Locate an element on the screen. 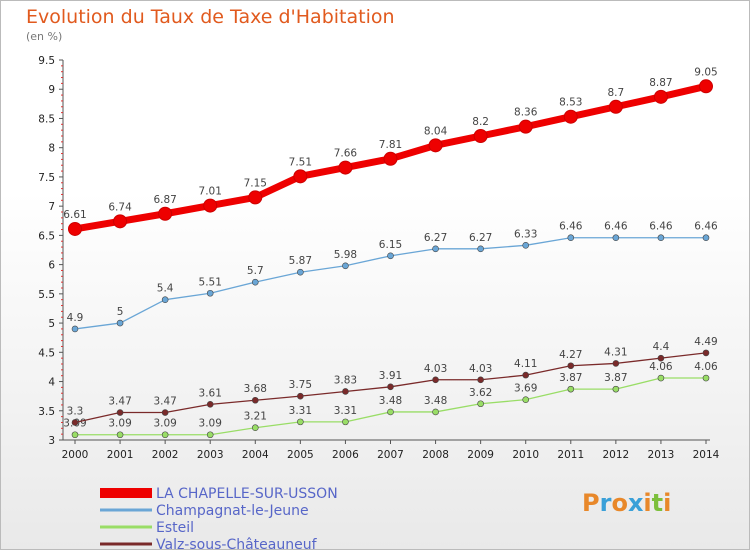  data-label-1: 4.9 is located at coordinates (75, 318).